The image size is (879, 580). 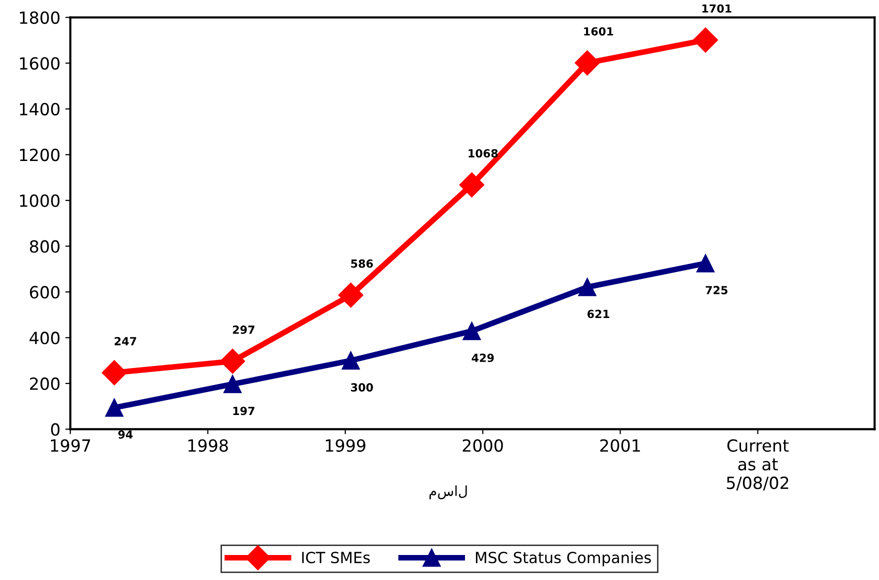 I want to click on data-label: 1601, so click(x=599, y=31).